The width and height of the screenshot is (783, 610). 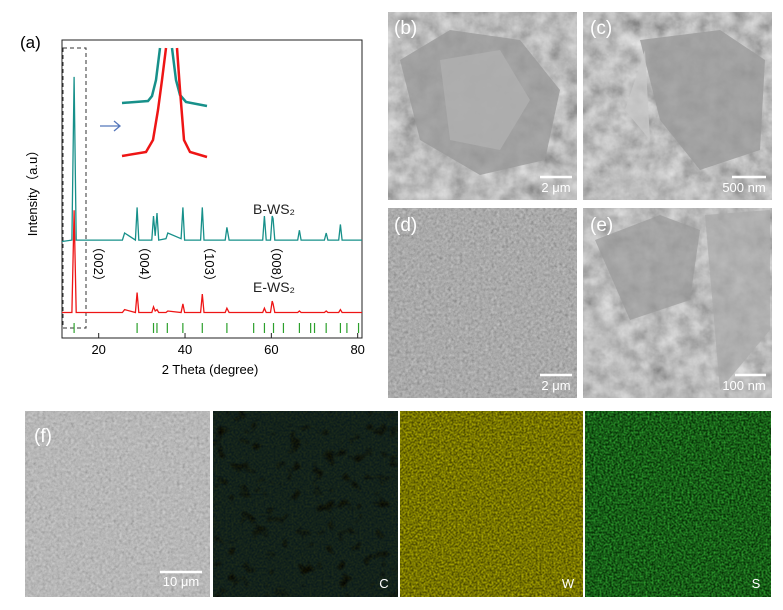 What do you see at coordinates (271, 349) in the screenshot?
I see `x-tick-label: 60` at bounding box center [271, 349].